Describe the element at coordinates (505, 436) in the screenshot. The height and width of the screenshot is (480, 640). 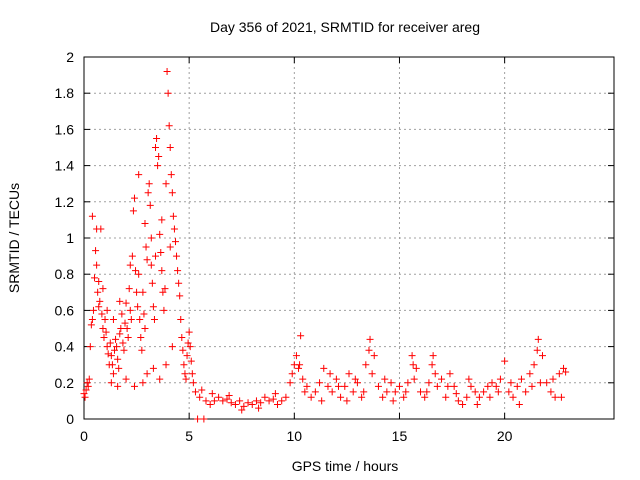
I see `x-tick-label: 20` at that location.